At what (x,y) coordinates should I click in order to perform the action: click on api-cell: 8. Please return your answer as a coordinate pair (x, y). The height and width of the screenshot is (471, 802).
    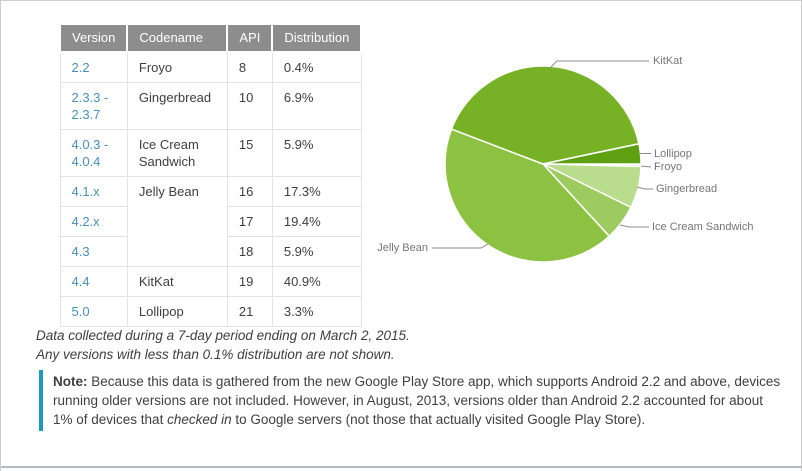
    Looking at the image, I should click on (249, 67).